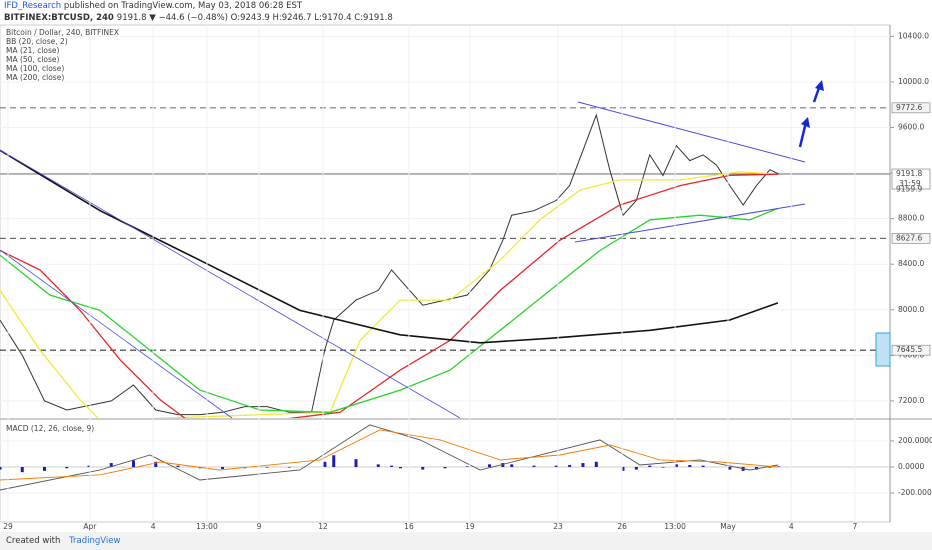  What do you see at coordinates (35, 77) in the screenshot?
I see `legend-item: MA (200, close)` at bounding box center [35, 77].